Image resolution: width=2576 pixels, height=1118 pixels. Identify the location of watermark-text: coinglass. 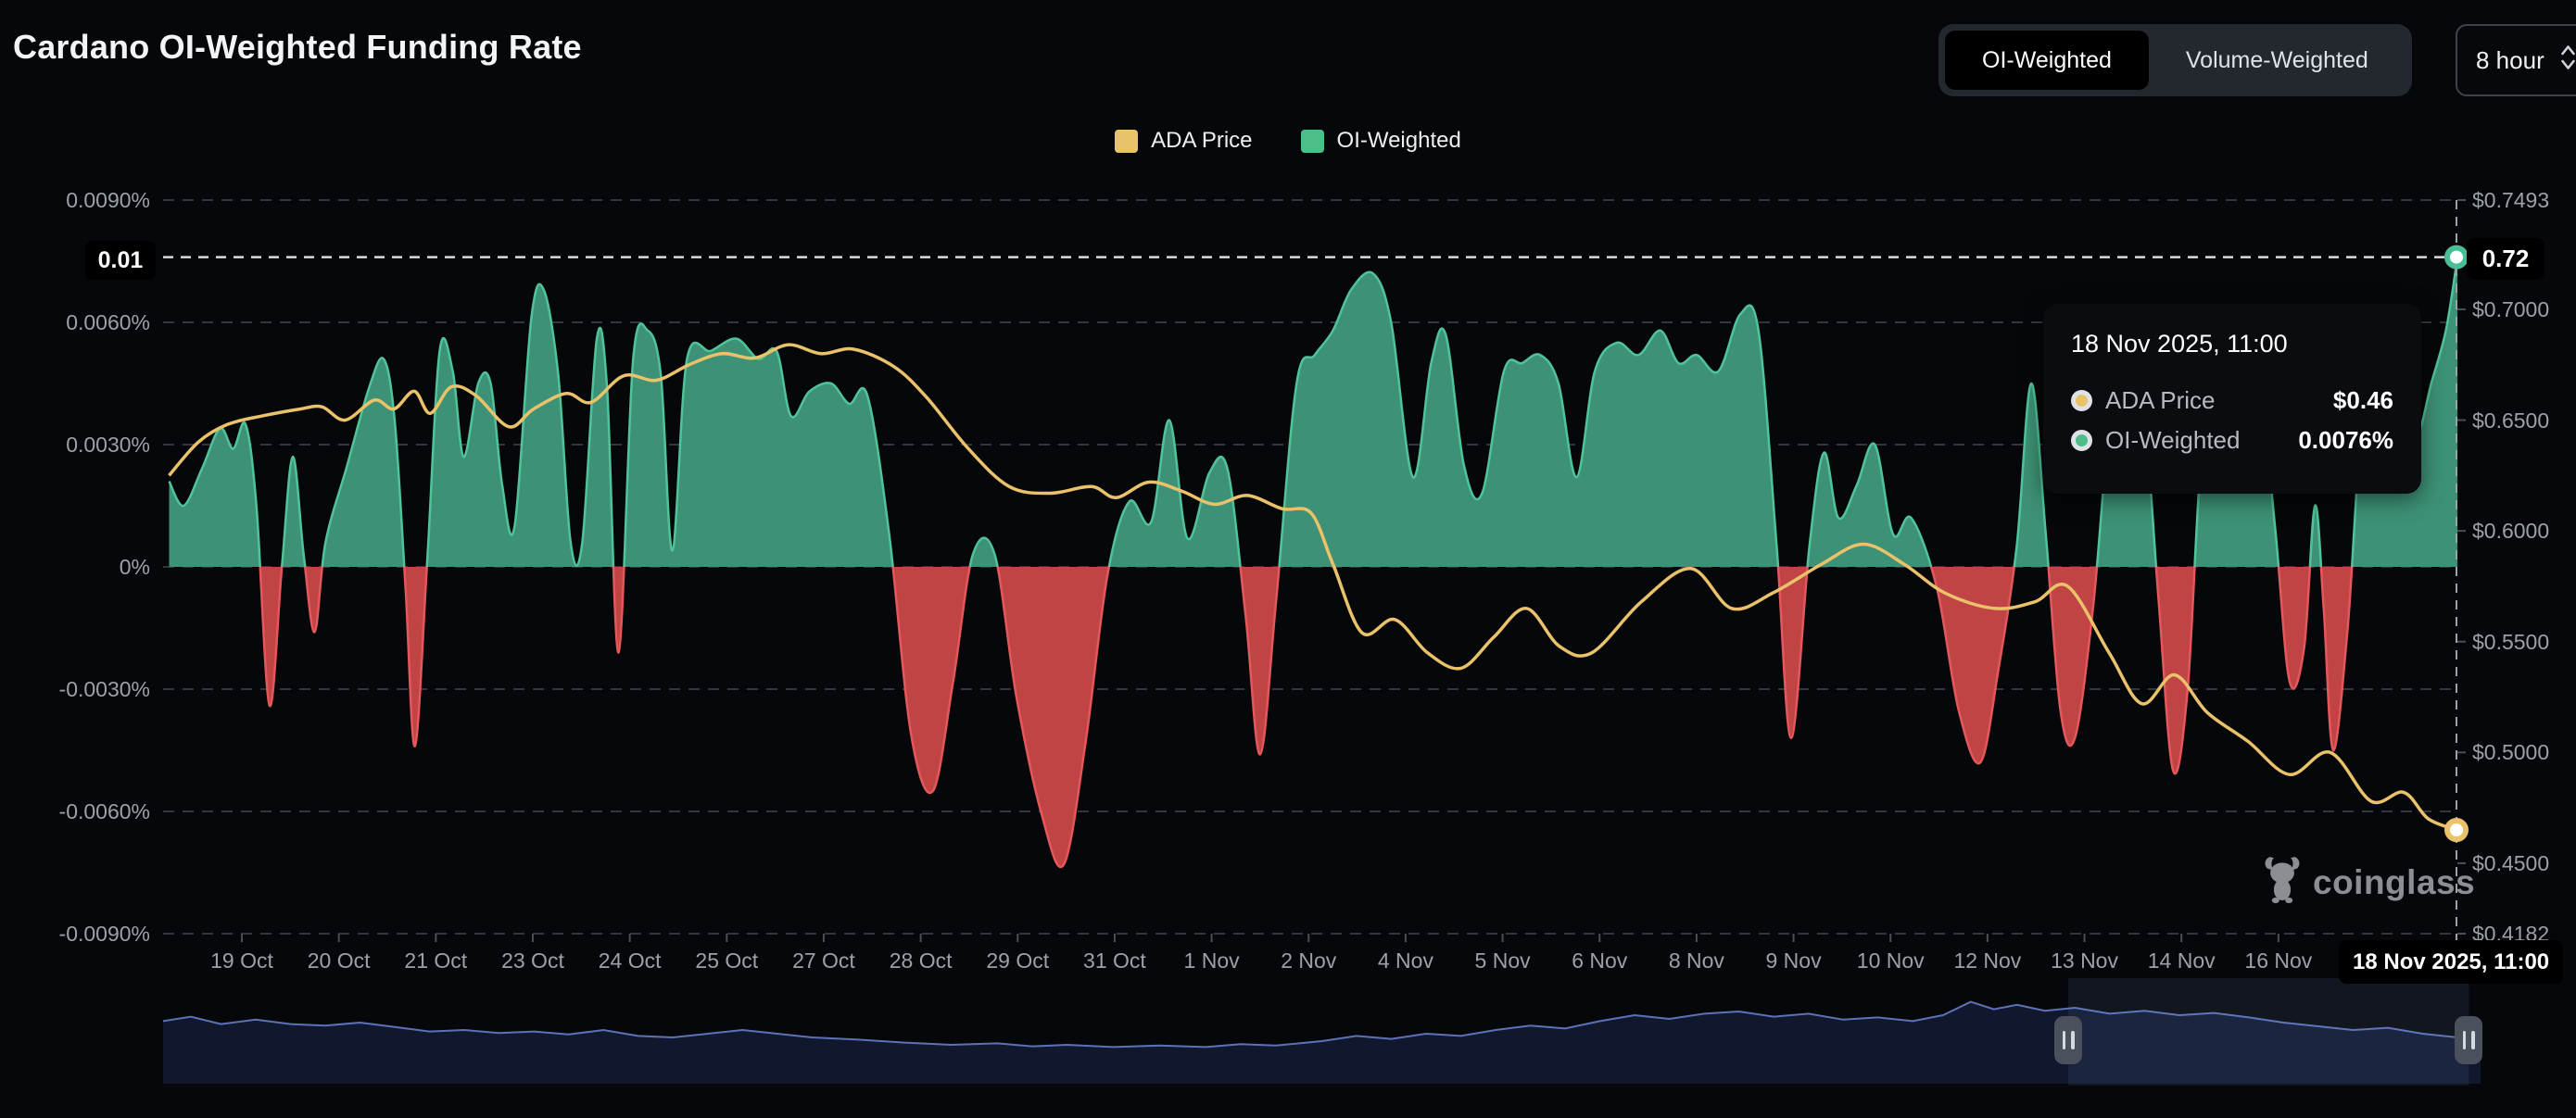
(2395, 881).